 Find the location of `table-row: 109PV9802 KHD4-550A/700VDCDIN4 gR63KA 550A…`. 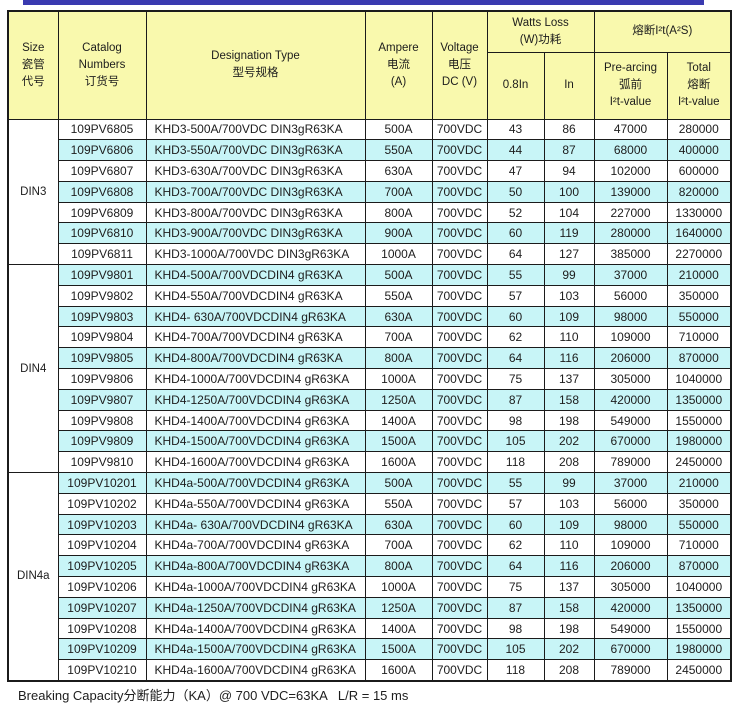

table-row: 109PV9802 KHD4-550A/700VDCDIN4 gR63KA 550A… is located at coordinates (370, 295).